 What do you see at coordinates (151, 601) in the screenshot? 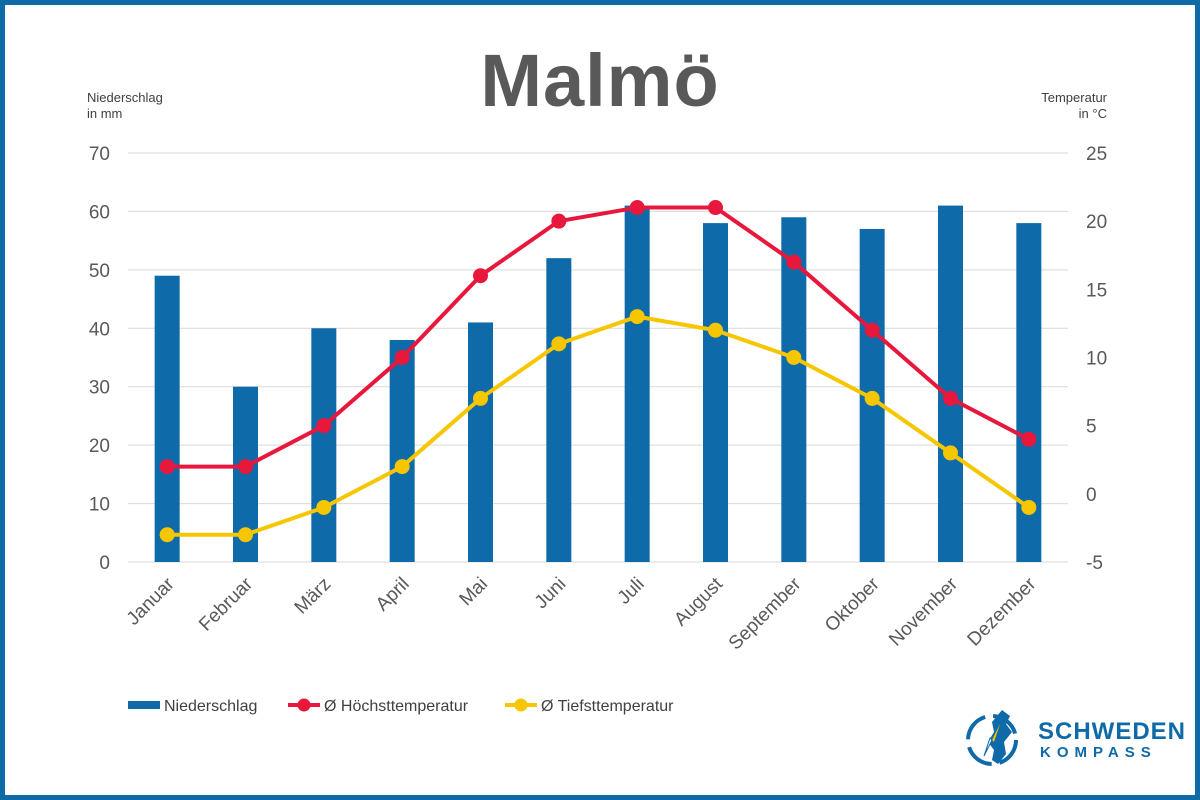
I see `category-label: Januar` at bounding box center [151, 601].